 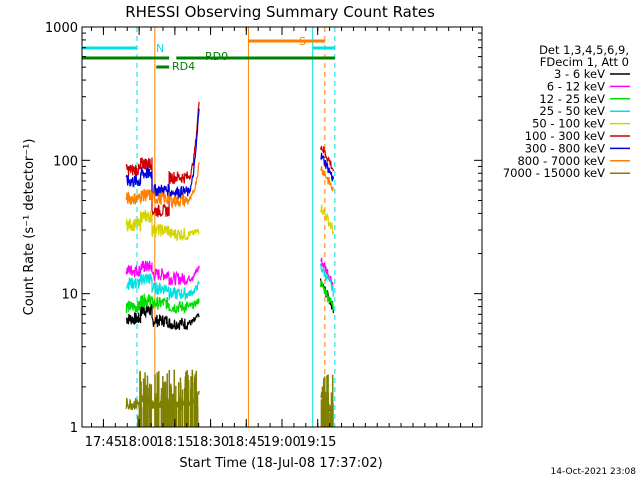 What do you see at coordinates (565, 148) in the screenshot?
I see `legend-entry-label: 300 - 800 keV` at bounding box center [565, 148].